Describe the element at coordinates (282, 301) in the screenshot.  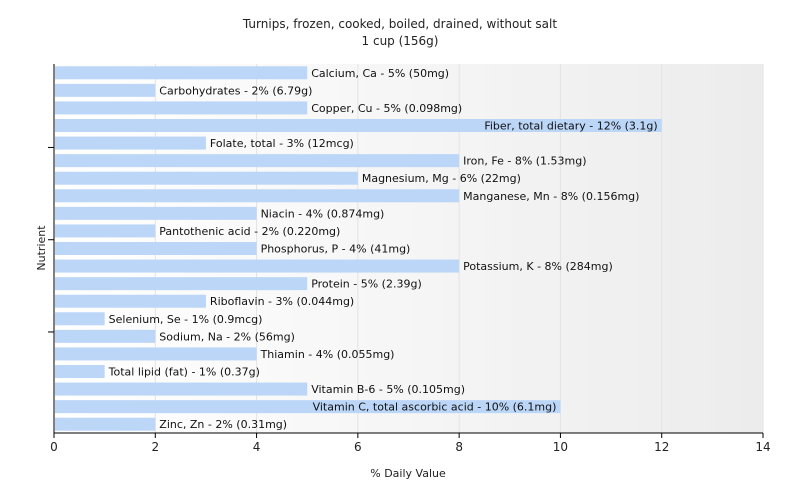
I see `bar-label: Riboflavin - 3% (0.044mg)` at that location.